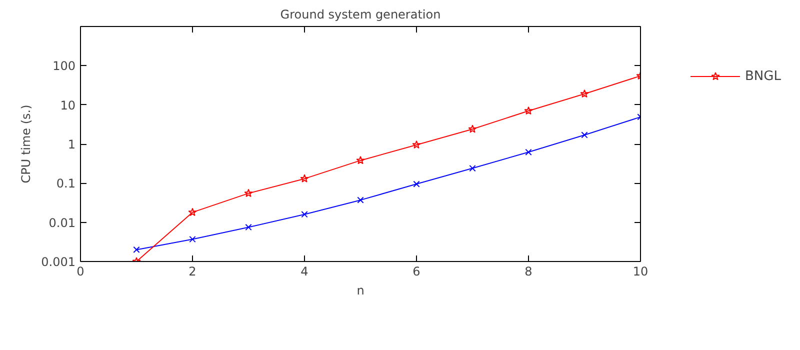 The image size is (800, 350). I want to click on x-tick-label: 10, so click(640, 271).